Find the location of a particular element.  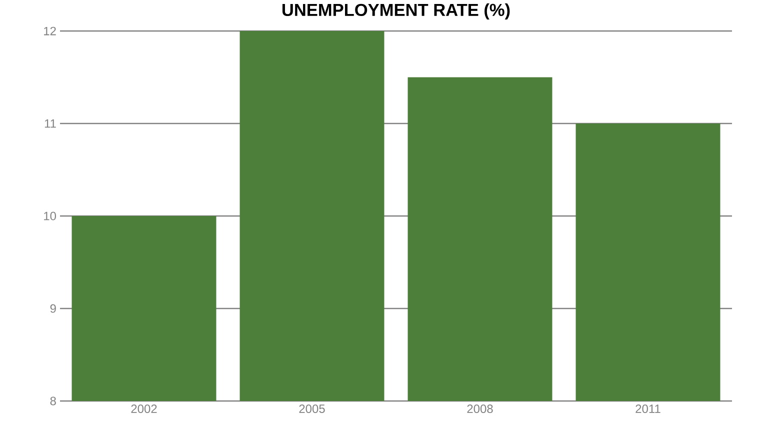

y-tick-label: 11 is located at coordinates (50, 123).